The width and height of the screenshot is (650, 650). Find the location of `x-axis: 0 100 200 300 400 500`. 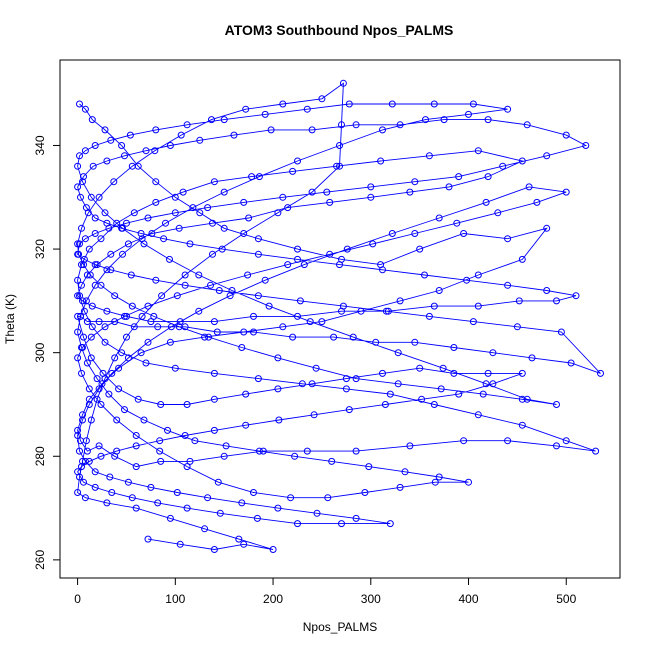

x-axis: 0 100 200 300 400 500 is located at coordinates (325, 591).